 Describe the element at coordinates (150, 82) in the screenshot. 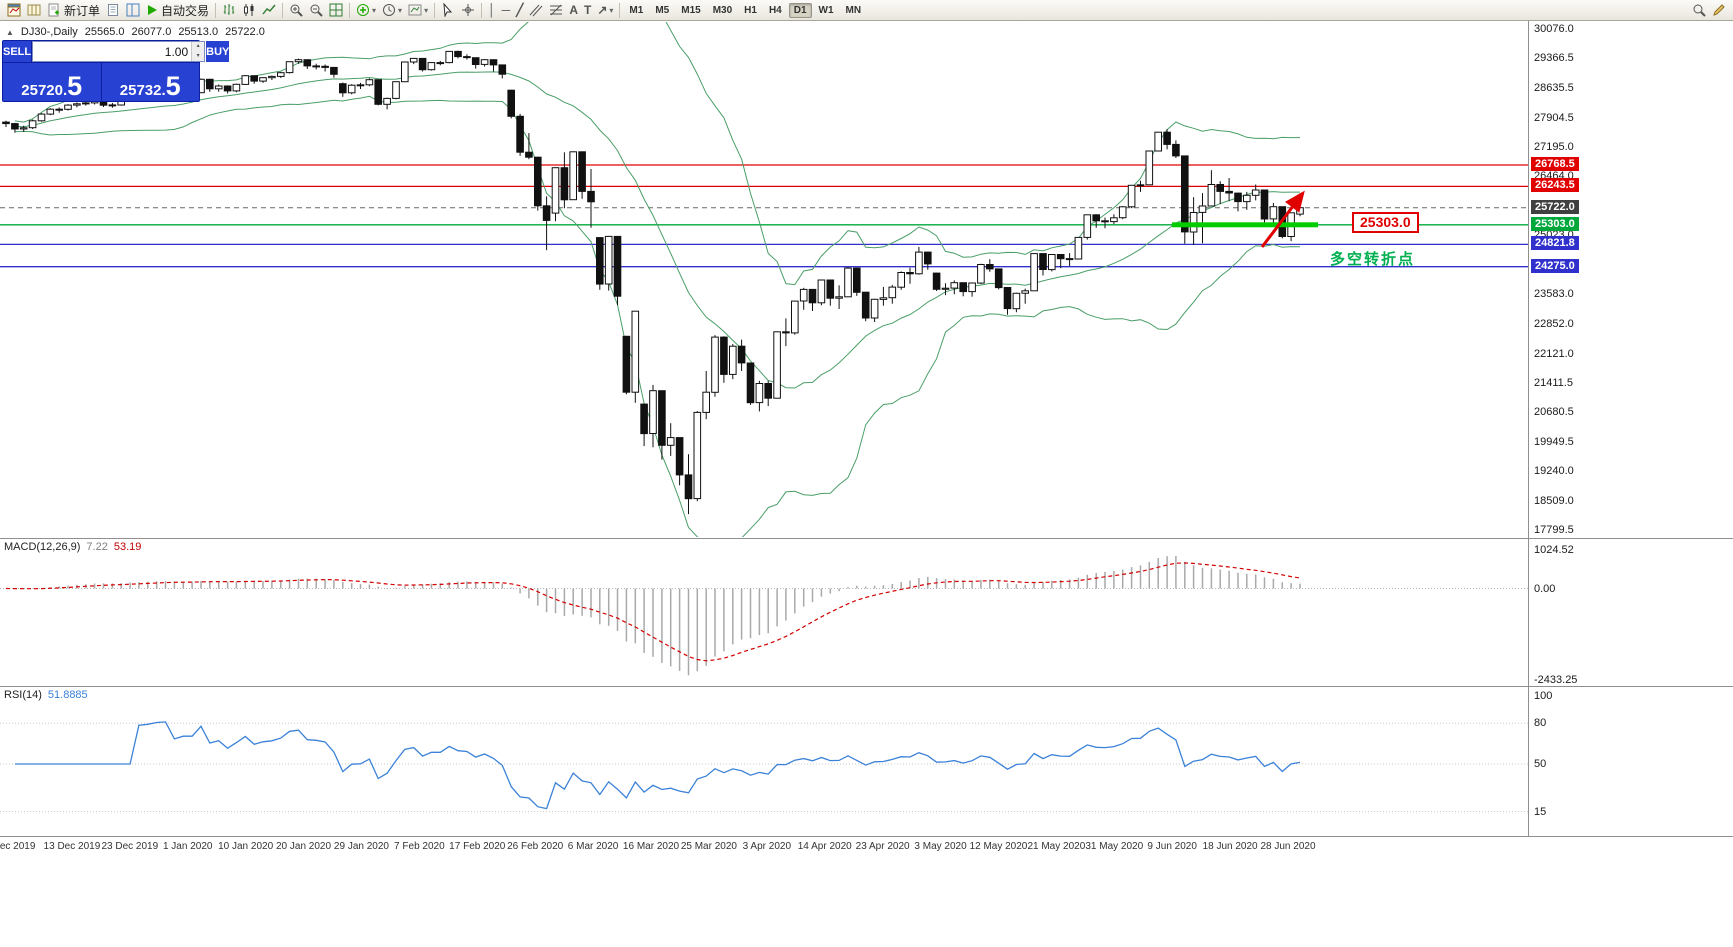

I see `buy-price: 25732. 5` at that location.